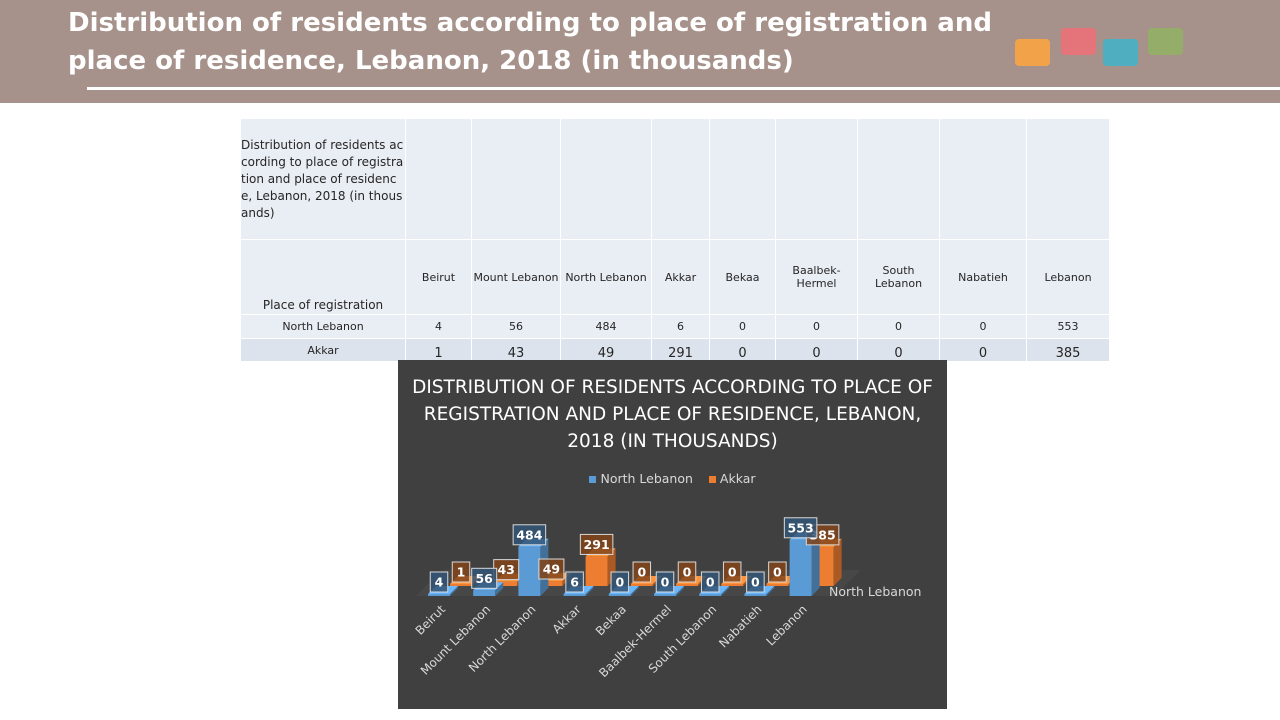 This screenshot has height=720, width=1280. What do you see at coordinates (680, 350) in the screenshot?
I see `table-cell: 291` at bounding box center [680, 350].